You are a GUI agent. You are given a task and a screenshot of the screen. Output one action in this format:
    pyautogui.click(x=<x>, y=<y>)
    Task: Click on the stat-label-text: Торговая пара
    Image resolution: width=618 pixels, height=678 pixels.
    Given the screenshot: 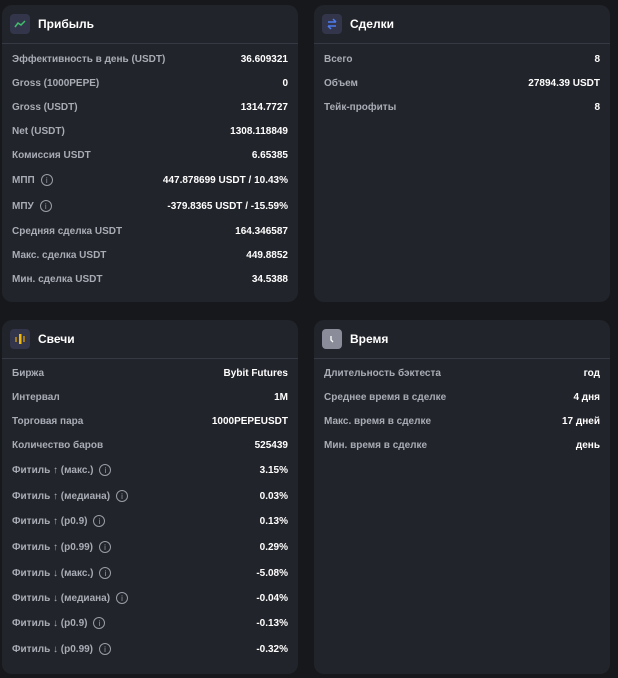 What is the action you would take?
    pyautogui.click(x=48, y=421)
    